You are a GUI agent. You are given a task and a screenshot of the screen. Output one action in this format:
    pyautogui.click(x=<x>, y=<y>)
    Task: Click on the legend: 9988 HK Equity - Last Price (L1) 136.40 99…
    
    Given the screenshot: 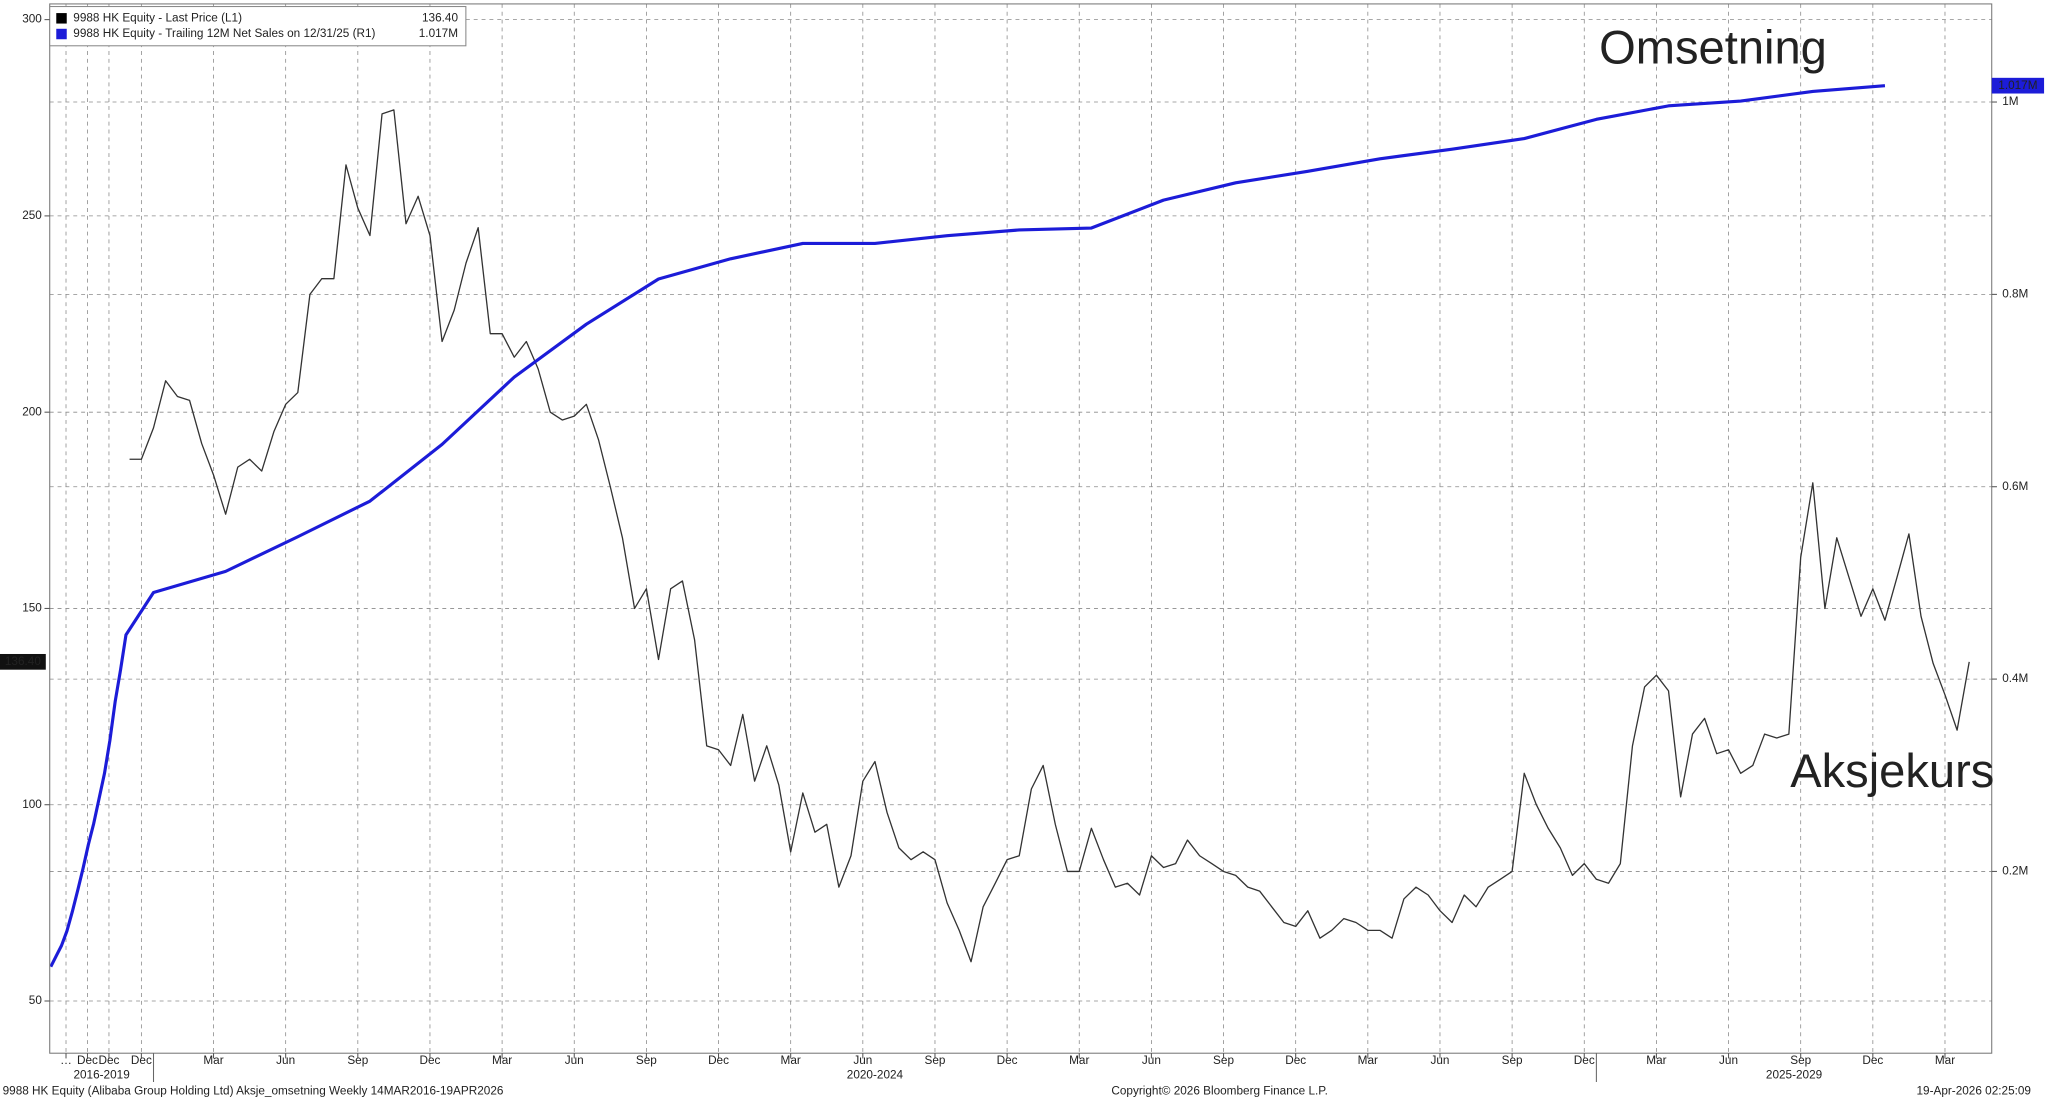 What is the action you would take?
    pyautogui.click(x=258, y=26)
    